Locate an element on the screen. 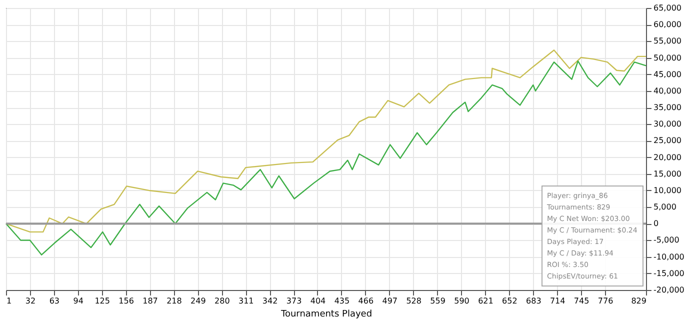 Image resolution: width=700 pixels, height=330 pixels. y-tick-label: 15,000 is located at coordinates (668, 173).